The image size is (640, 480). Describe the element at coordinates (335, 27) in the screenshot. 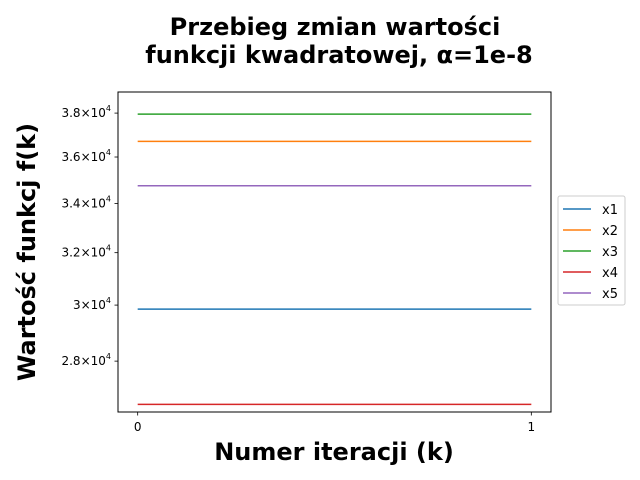

I see `chart-title-line1: Przebieg zmian wartości` at that location.